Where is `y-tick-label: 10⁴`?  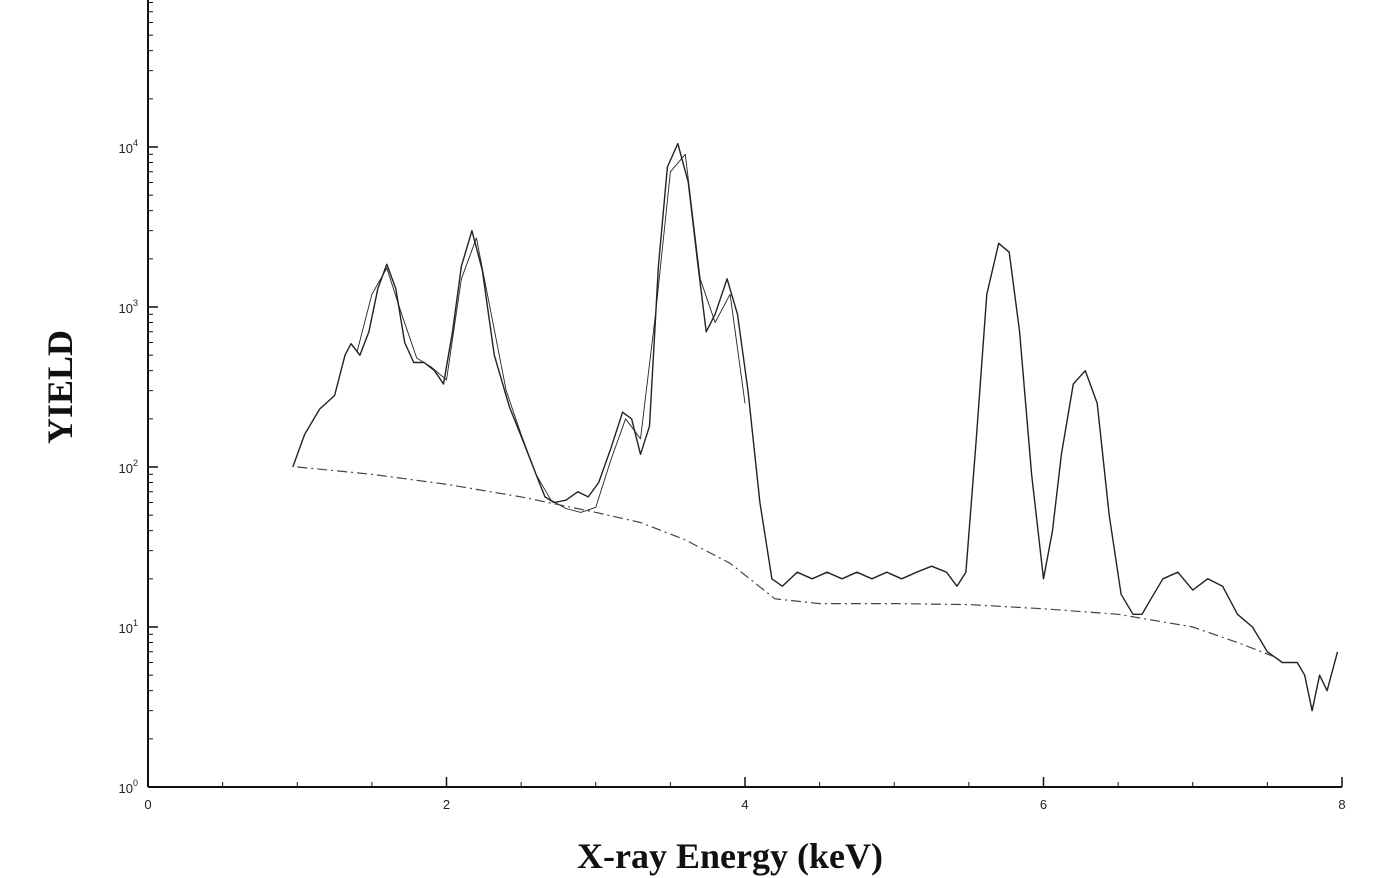
y-tick-label: 10⁴ is located at coordinates (128, 147).